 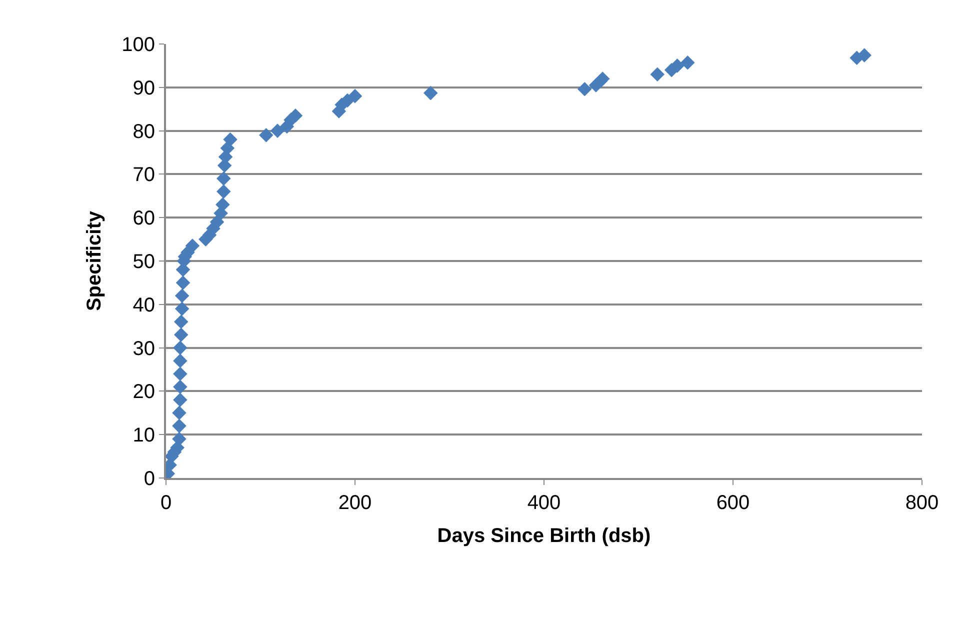 What do you see at coordinates (166, 503) in the screenshot?
I see `x-tick-label: 0` at bounding box center [166, 503].